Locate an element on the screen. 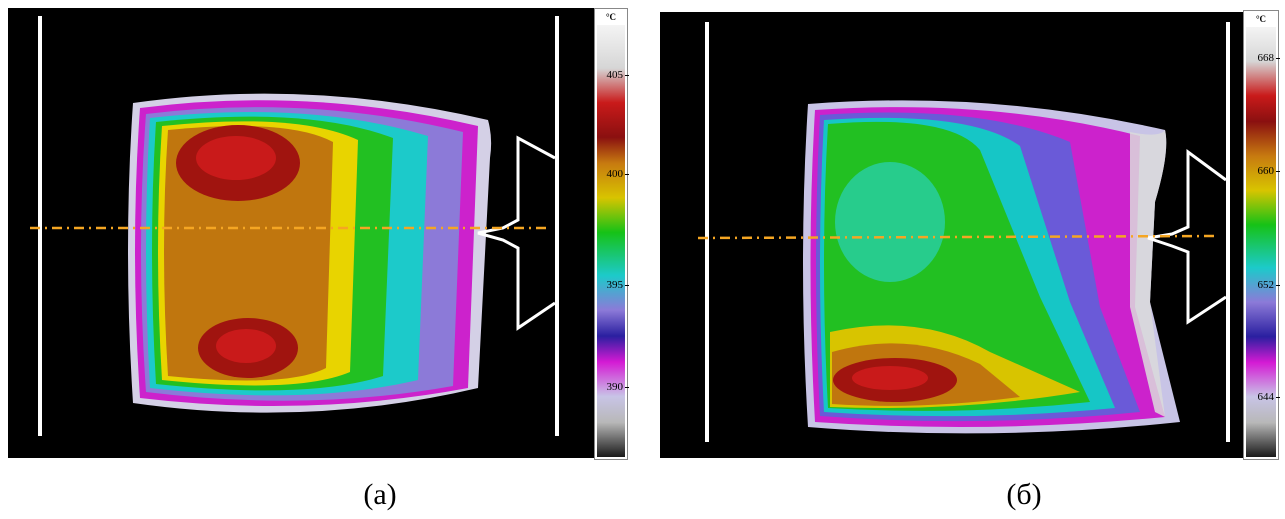  scale-tick-b-2: 660 is located at coordinates (1268, 171).